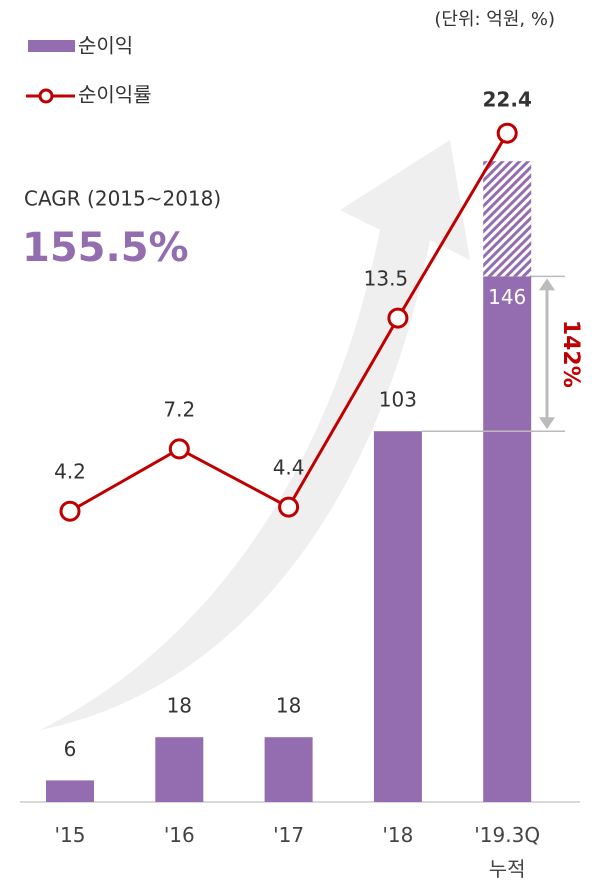 The height and width of the screenshot is (892, 600). What do you see at coordinates (507, 100) in the screenshot?
I see `line-value-label: 22.4` at bounding box center [507, 100].